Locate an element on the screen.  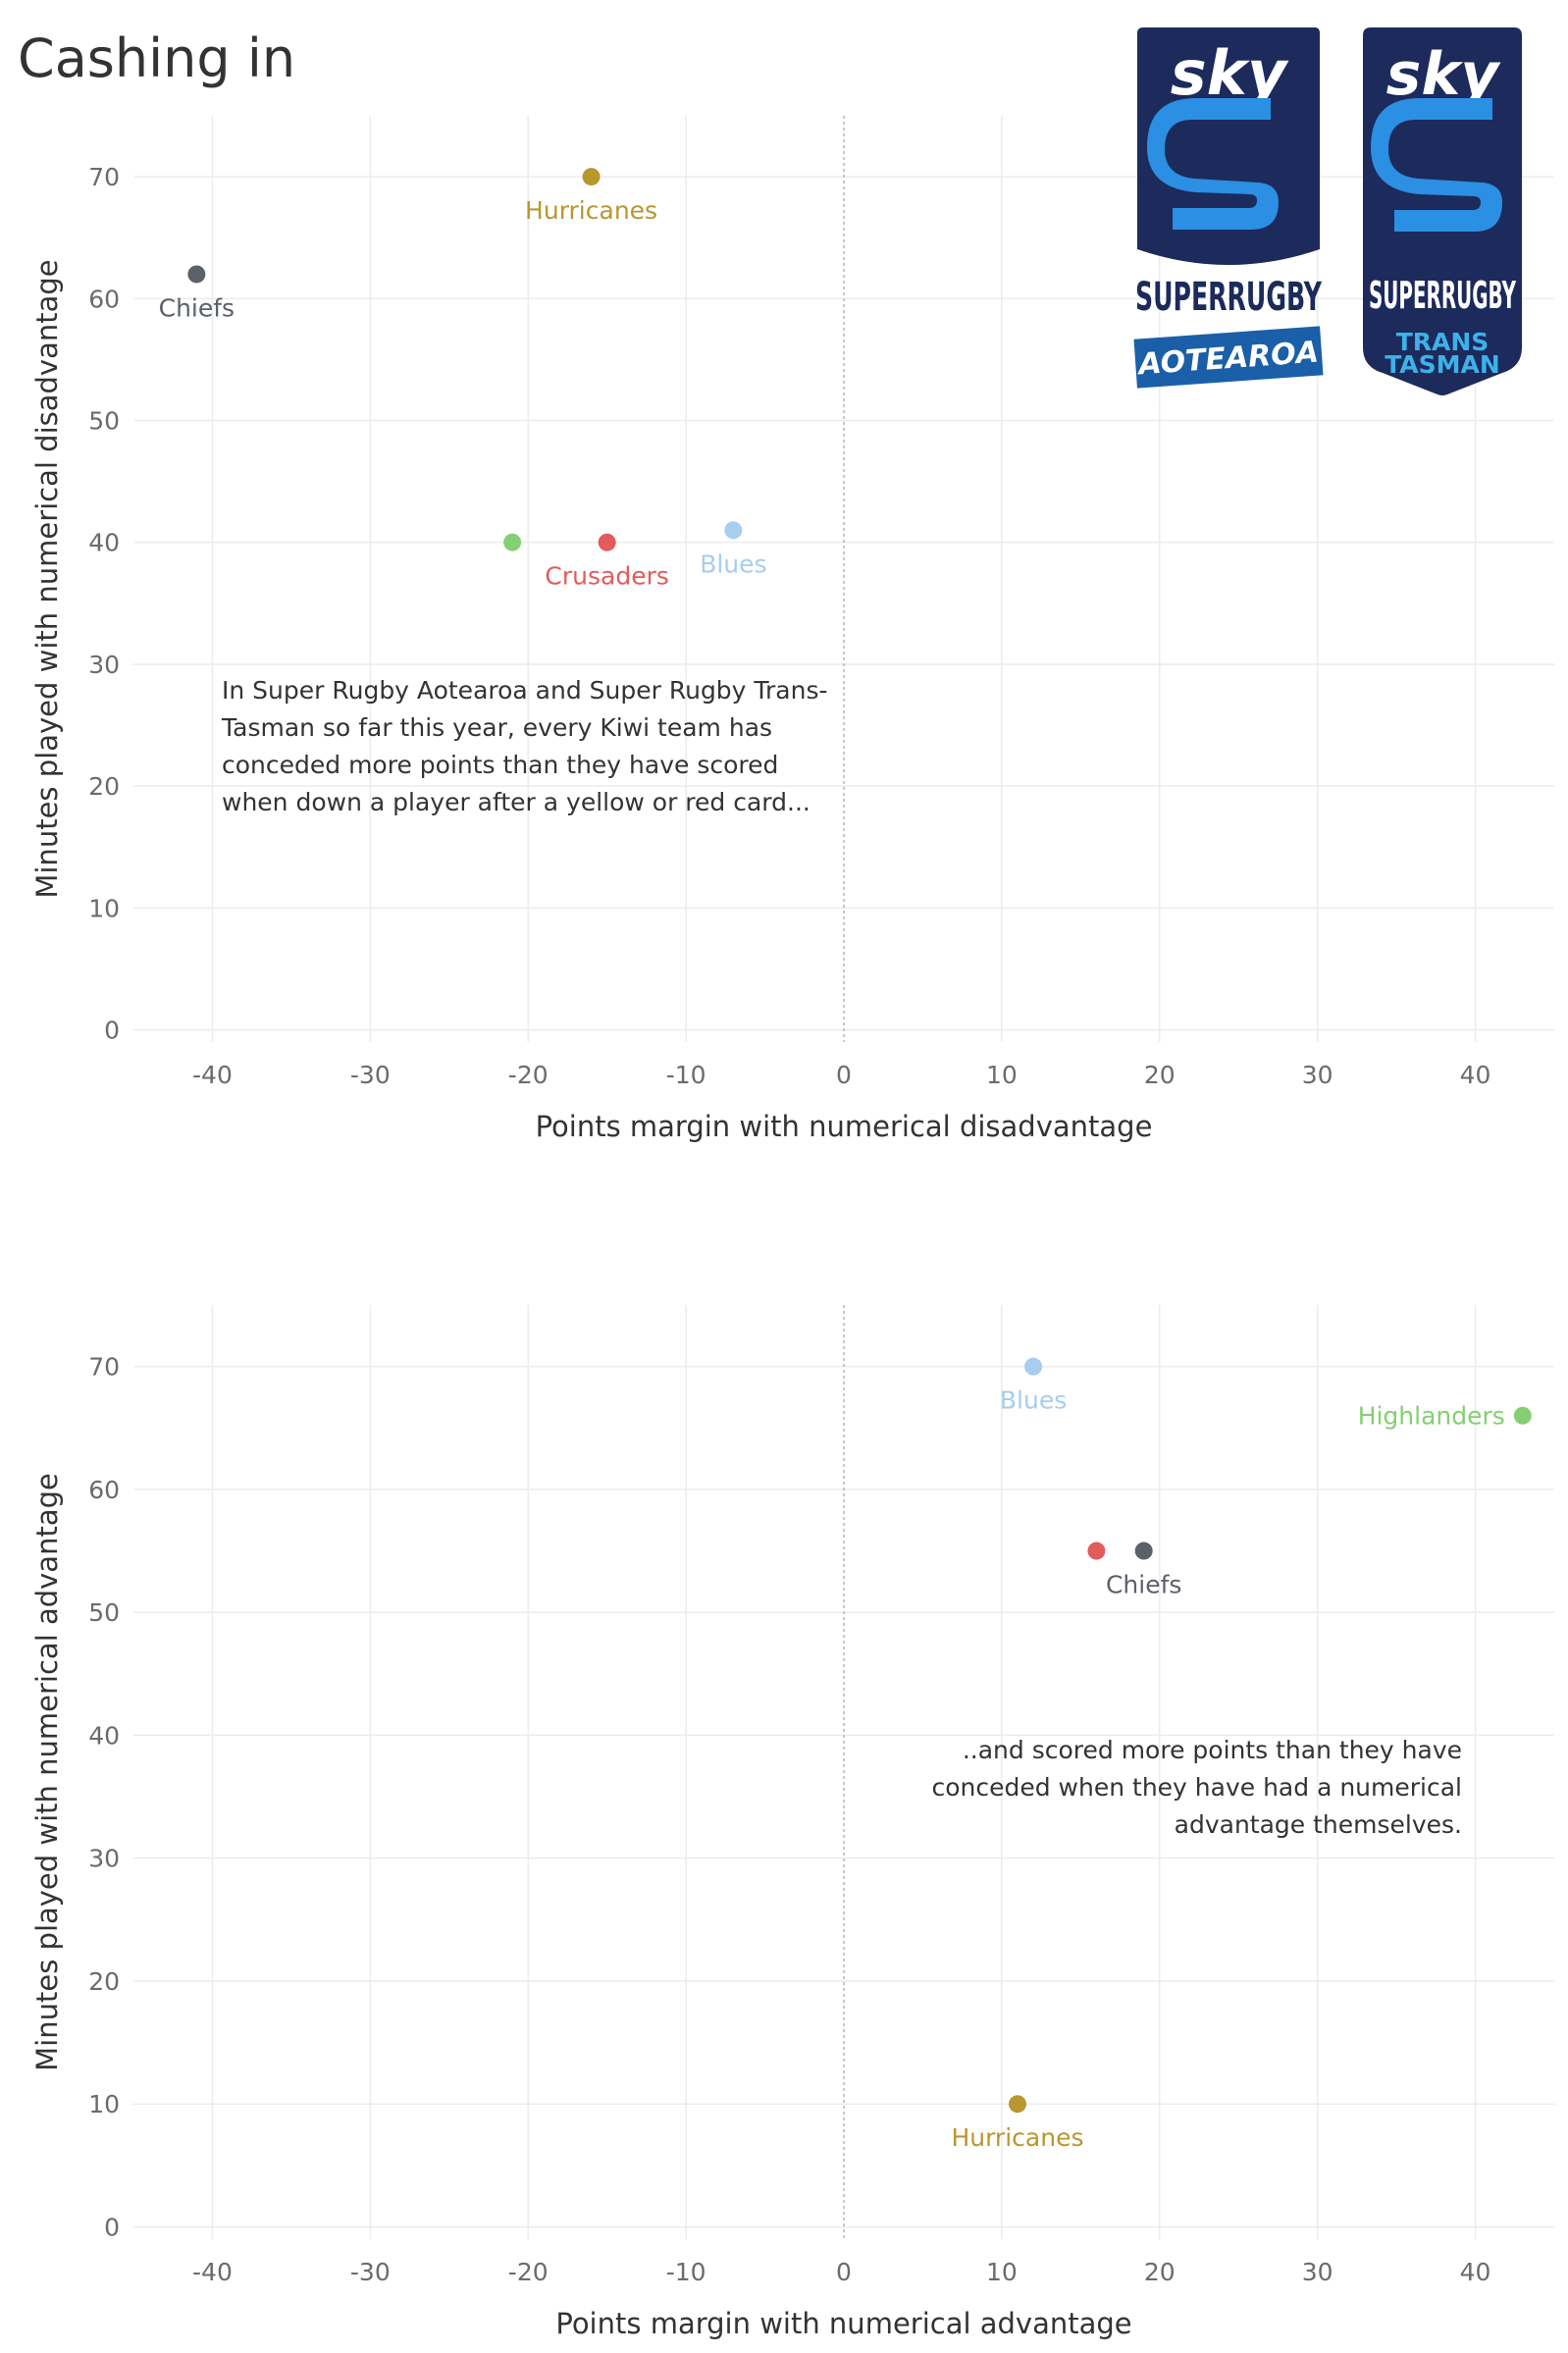
y-axis-title: Minutes played with numerical advantage is located at coordinates (47, 1772).